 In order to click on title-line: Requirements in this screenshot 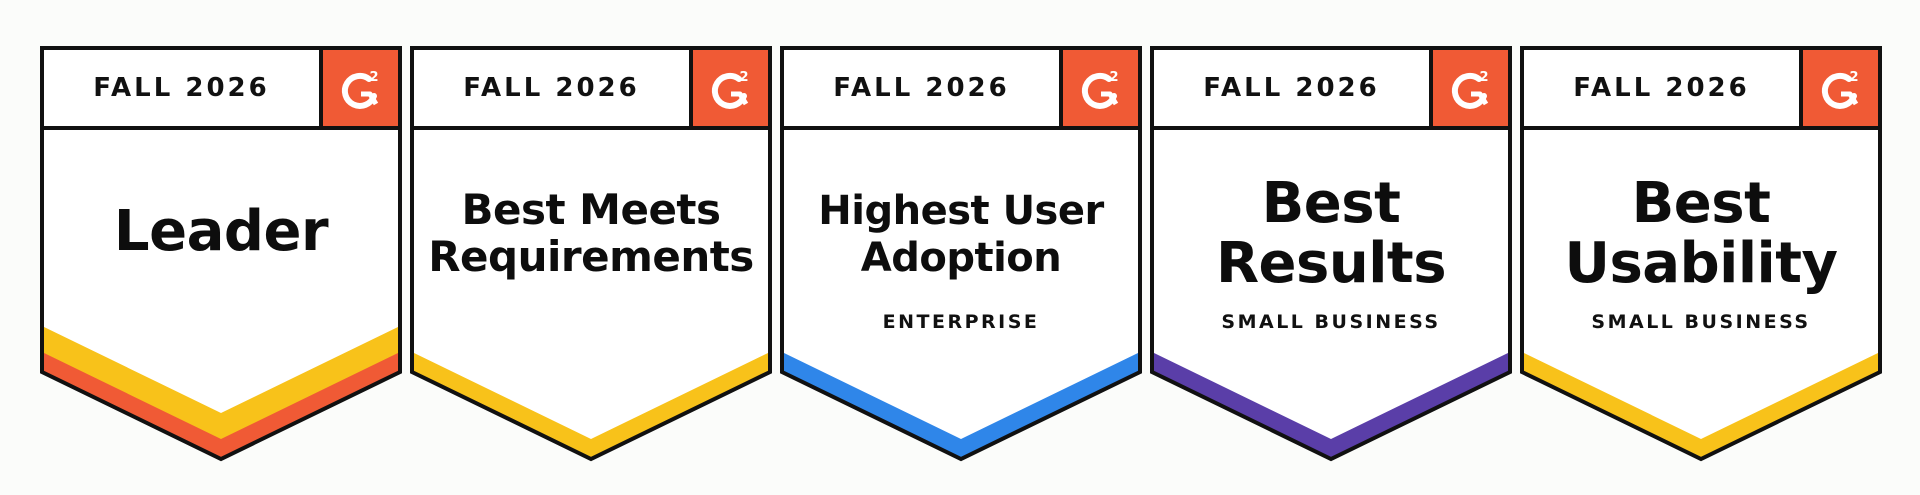, I will do `click(591, 256)`.